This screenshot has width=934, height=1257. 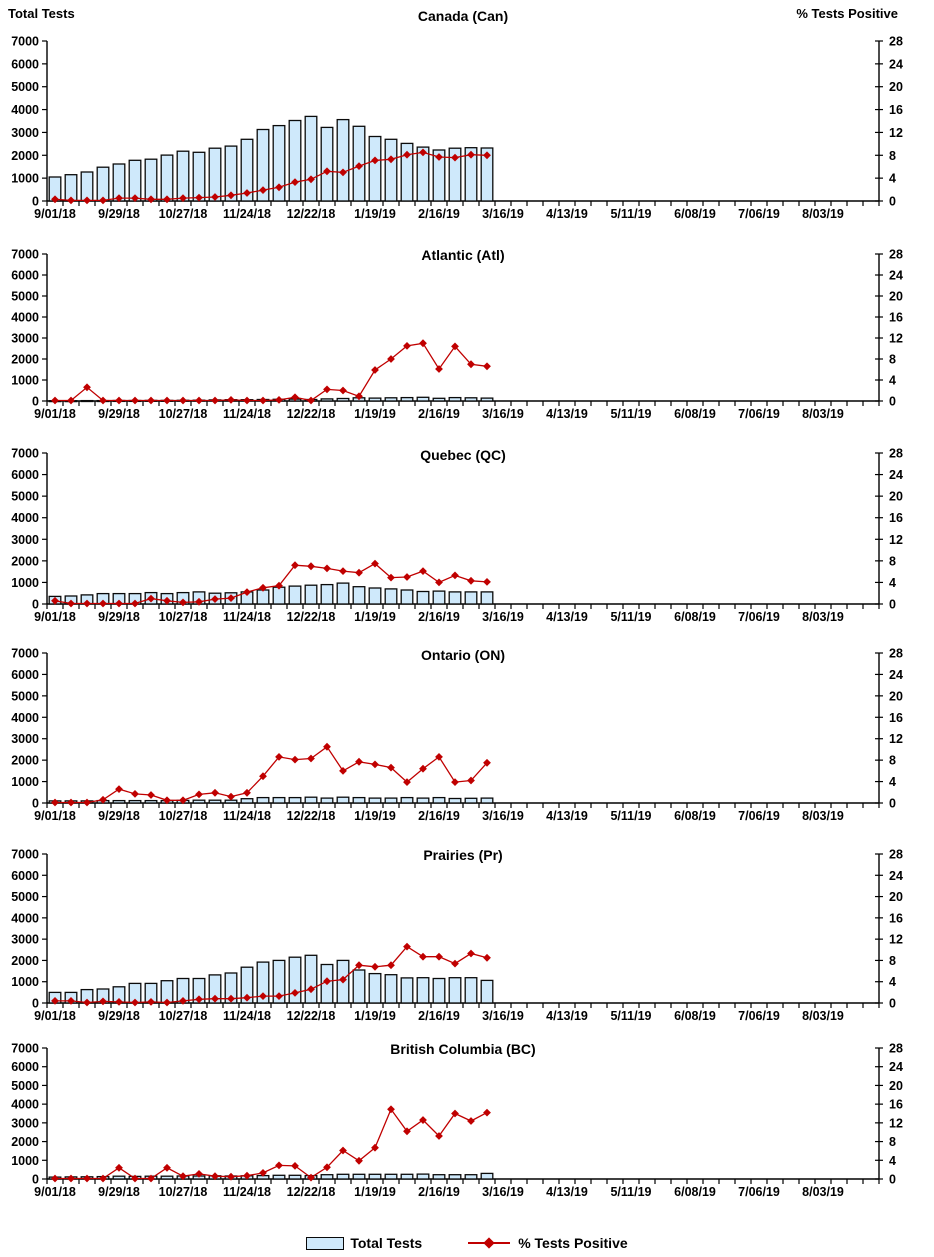 I want to click on legend-bar-label: Total Tests, so click(x=386, y=1243).